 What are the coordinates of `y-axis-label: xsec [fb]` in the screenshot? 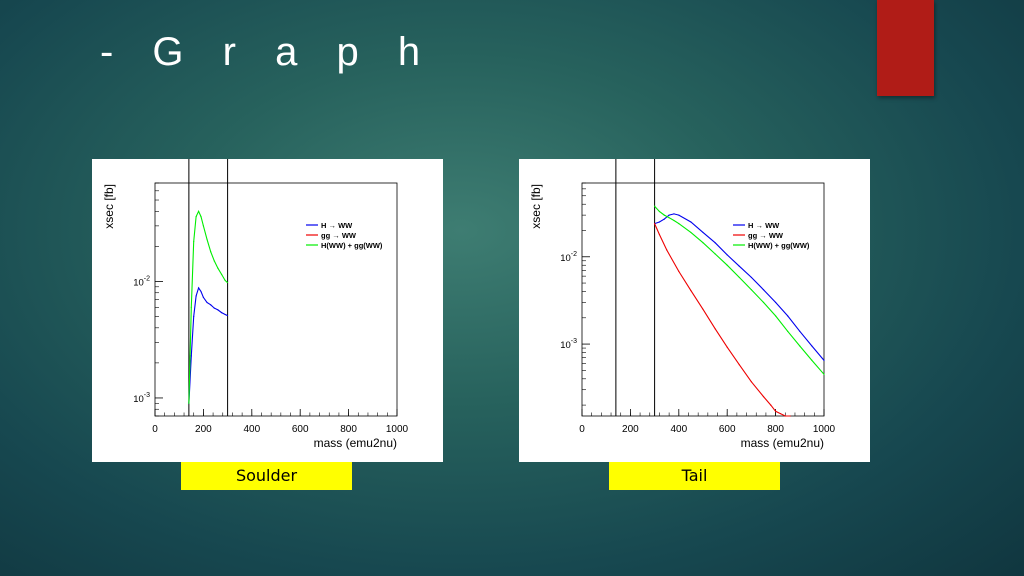 It's located at (536, 206).